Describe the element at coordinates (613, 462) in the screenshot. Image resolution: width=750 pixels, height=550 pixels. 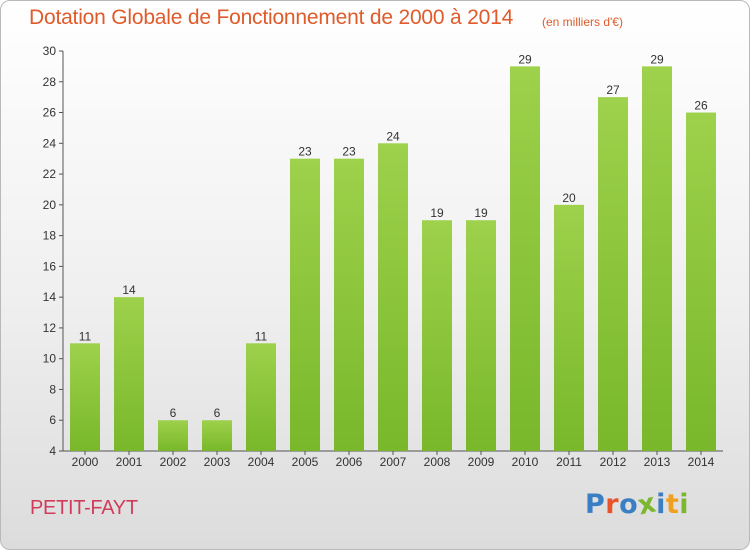
I see `x-tick-label: 2012` at that location.